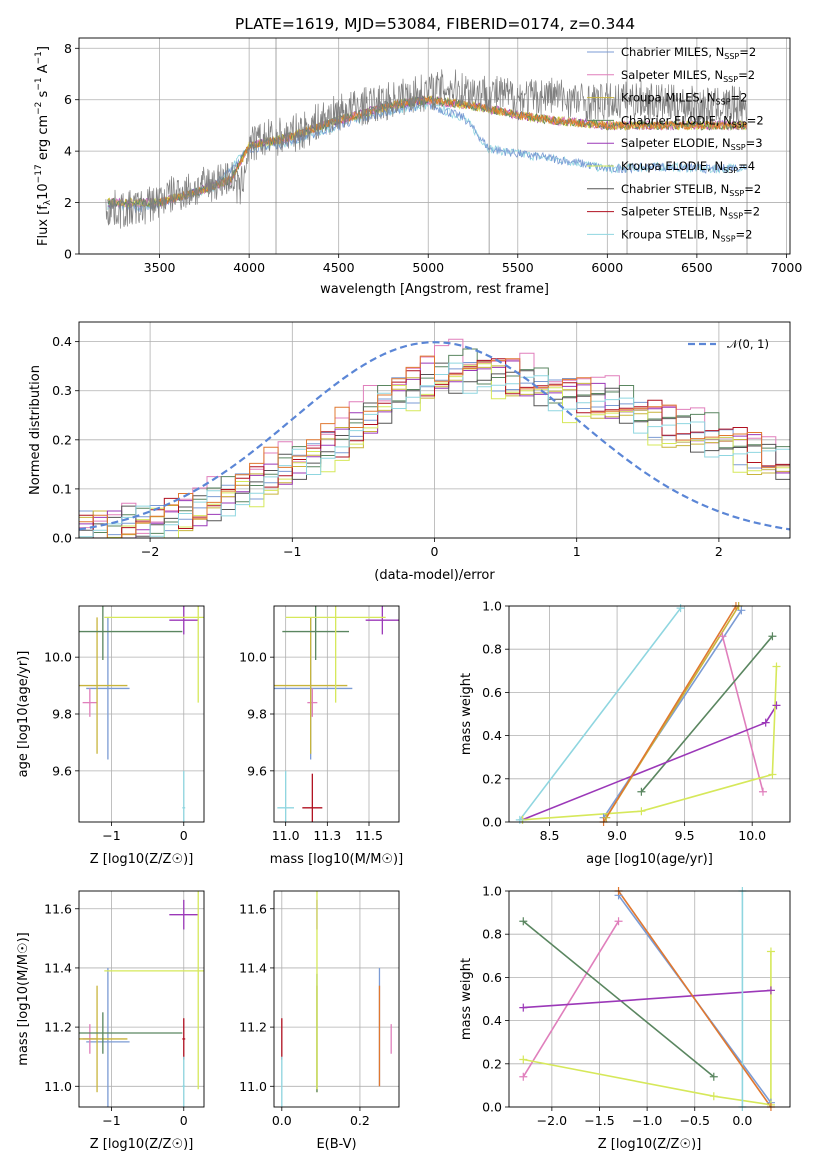  Describe the element at coordinates (434, 446) in the screenshot. I see `histogram-step` at that location.